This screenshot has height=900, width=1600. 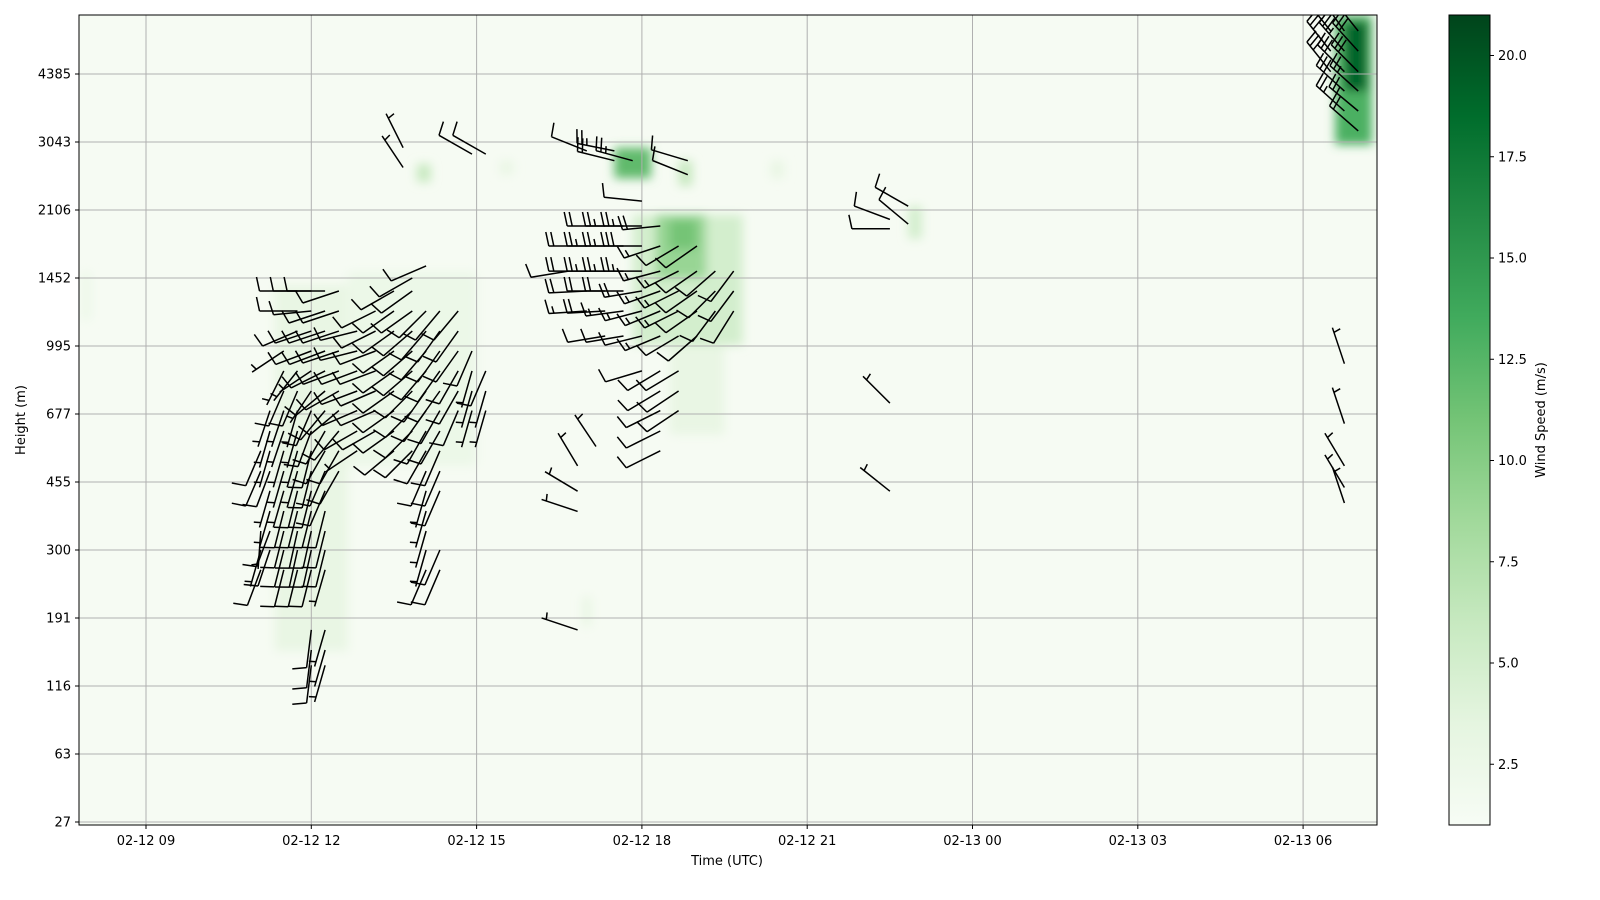 I want to click on x-tick-label: 02-12 09, so click(x=146, y=841).